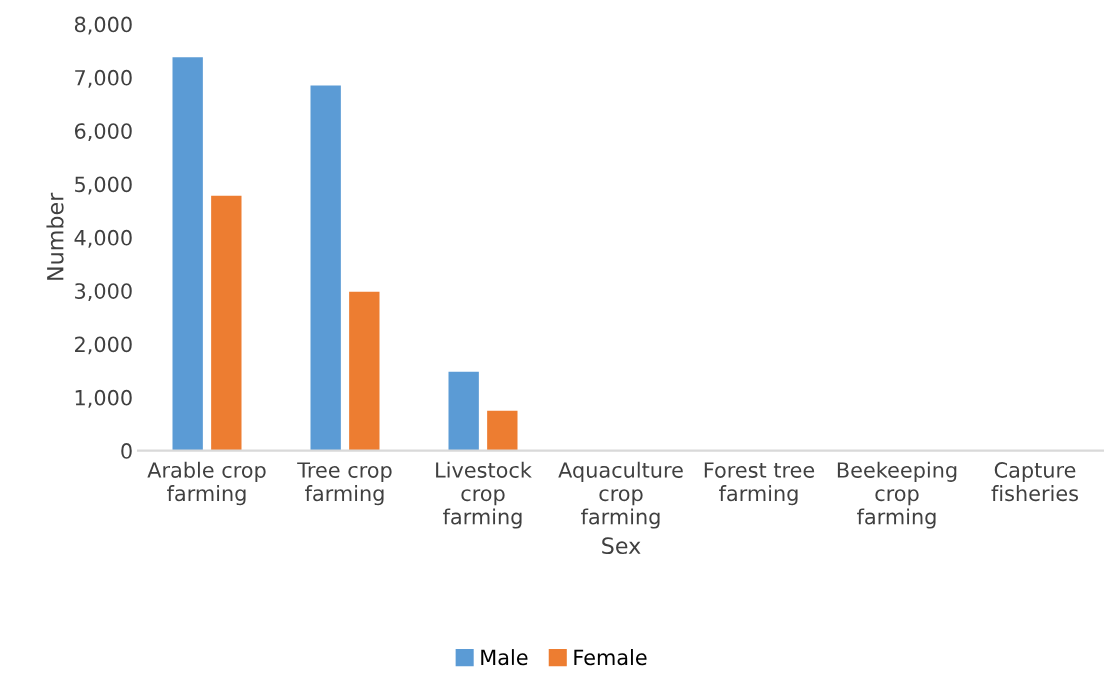 The image size is (1104, 688). Describe the element at coordinates (103, 398) in the screenshot. I see `y-tick-label: 1,000` at that location.